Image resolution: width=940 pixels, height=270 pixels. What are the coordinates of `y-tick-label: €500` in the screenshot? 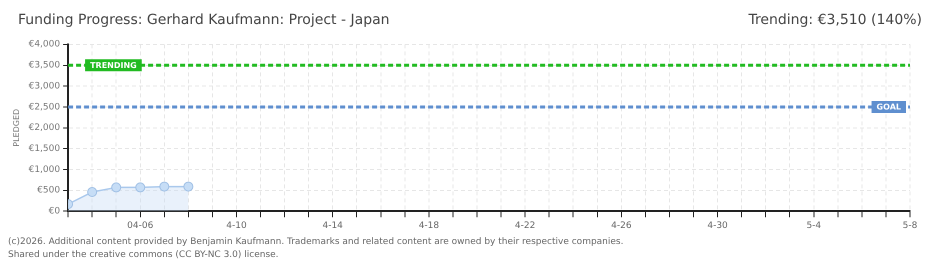 It's located at (48, 191).